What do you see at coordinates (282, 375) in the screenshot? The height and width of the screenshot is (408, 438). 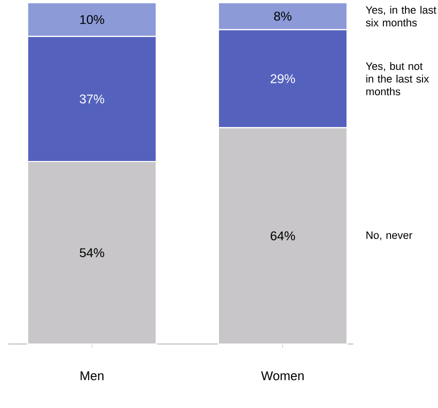 I see `x-tick-label: Women` at bounding box center [282, 375].